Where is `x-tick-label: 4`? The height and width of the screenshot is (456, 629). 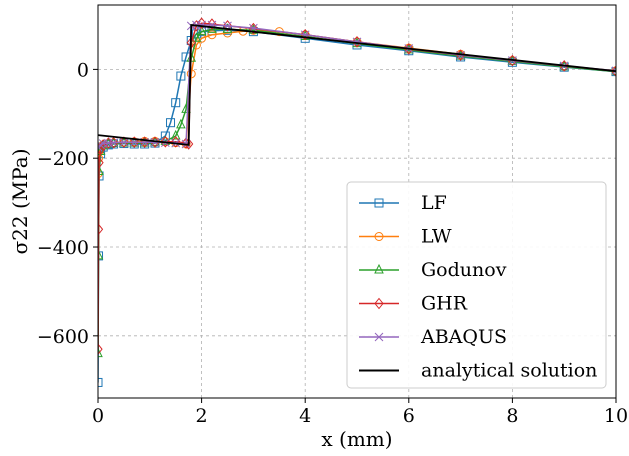 x-tick-label: 4 is located at coordinates (305, 416).